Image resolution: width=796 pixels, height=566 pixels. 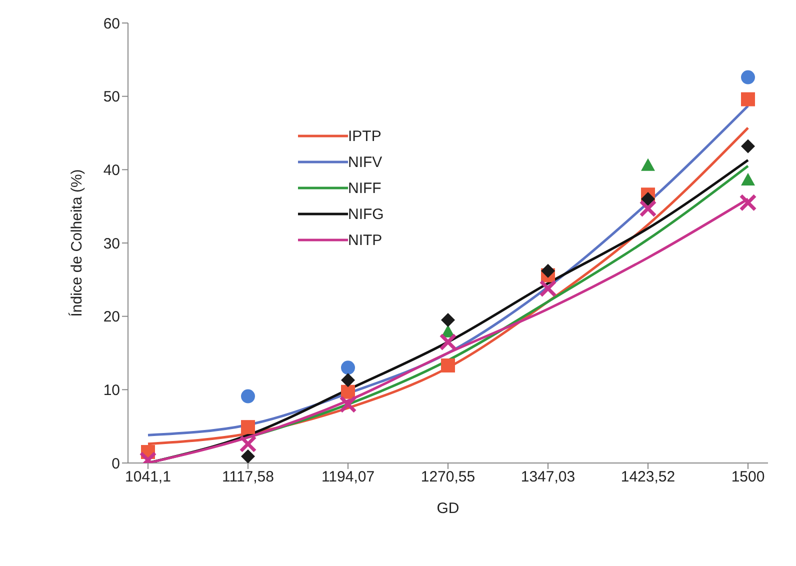 What do you see at coordinates (365, 240) in the screenshot?
I see `legend-label: NITP` at bounding box center [365, 240].